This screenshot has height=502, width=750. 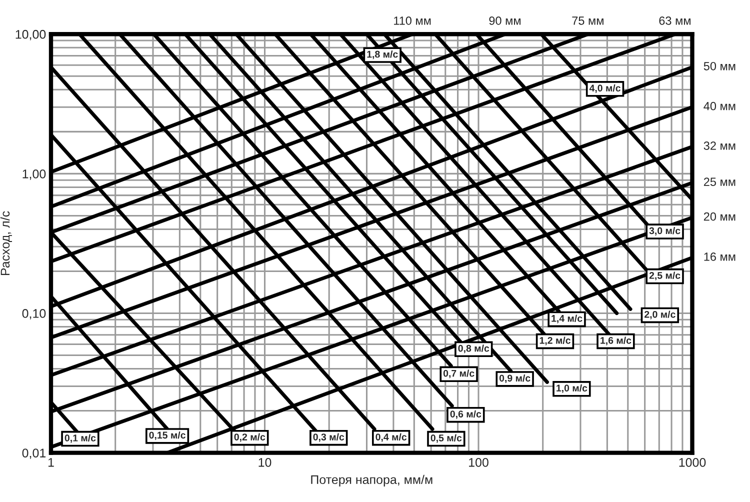 I want to click on annotation: 0,4 м/с, so click(x=391, y=437).